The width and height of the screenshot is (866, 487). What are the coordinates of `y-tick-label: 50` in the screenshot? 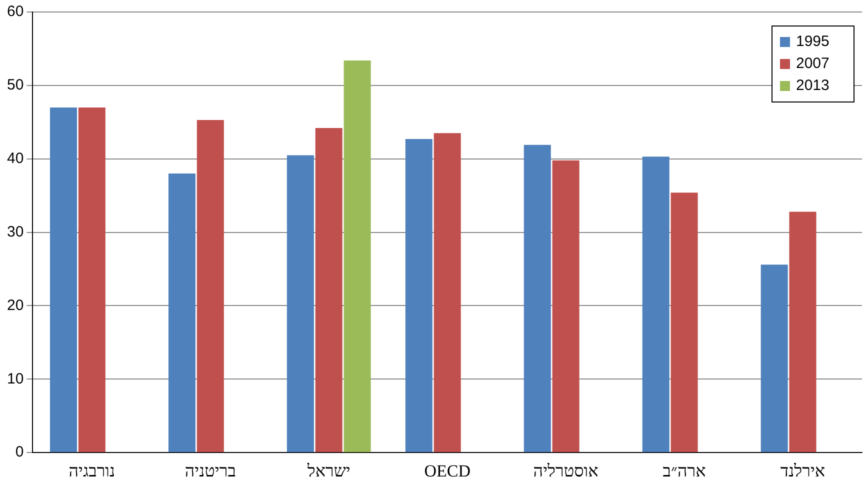 It's located at (15, 85).